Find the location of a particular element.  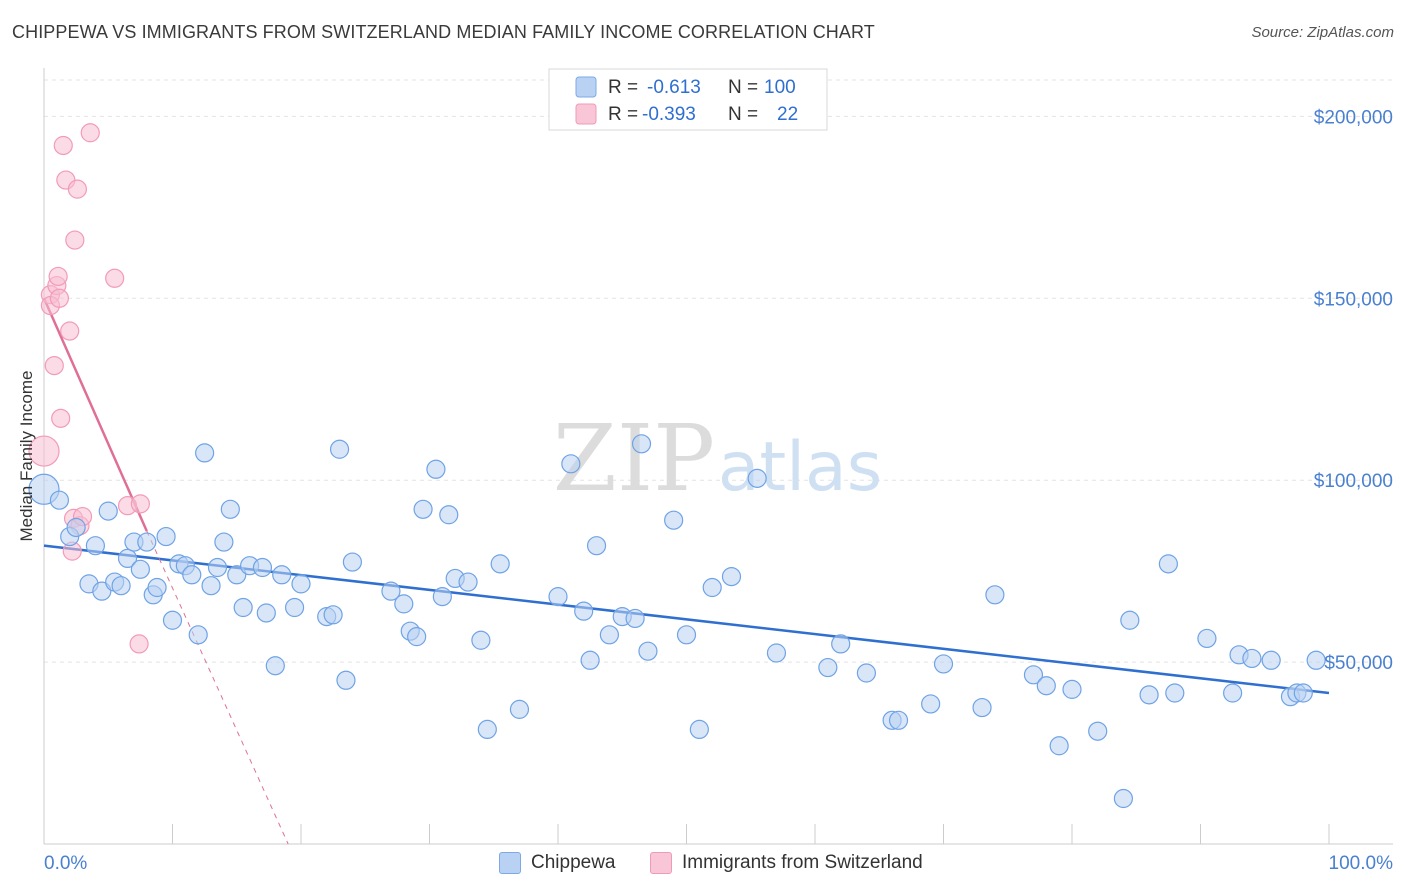

legend-r-value-1: -0.613 is located at coordinates (674, 87).